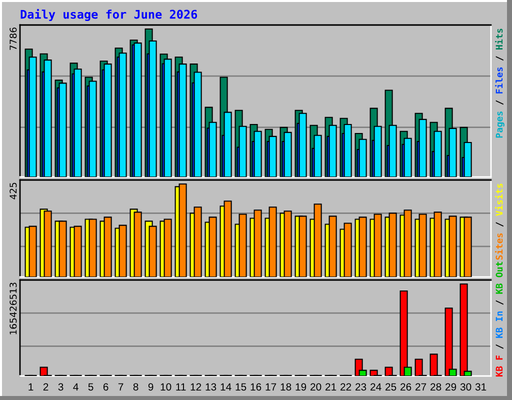 This screenshot has width=512, height=400. I want to click on x-tick-label: 20, so click(316, 387).